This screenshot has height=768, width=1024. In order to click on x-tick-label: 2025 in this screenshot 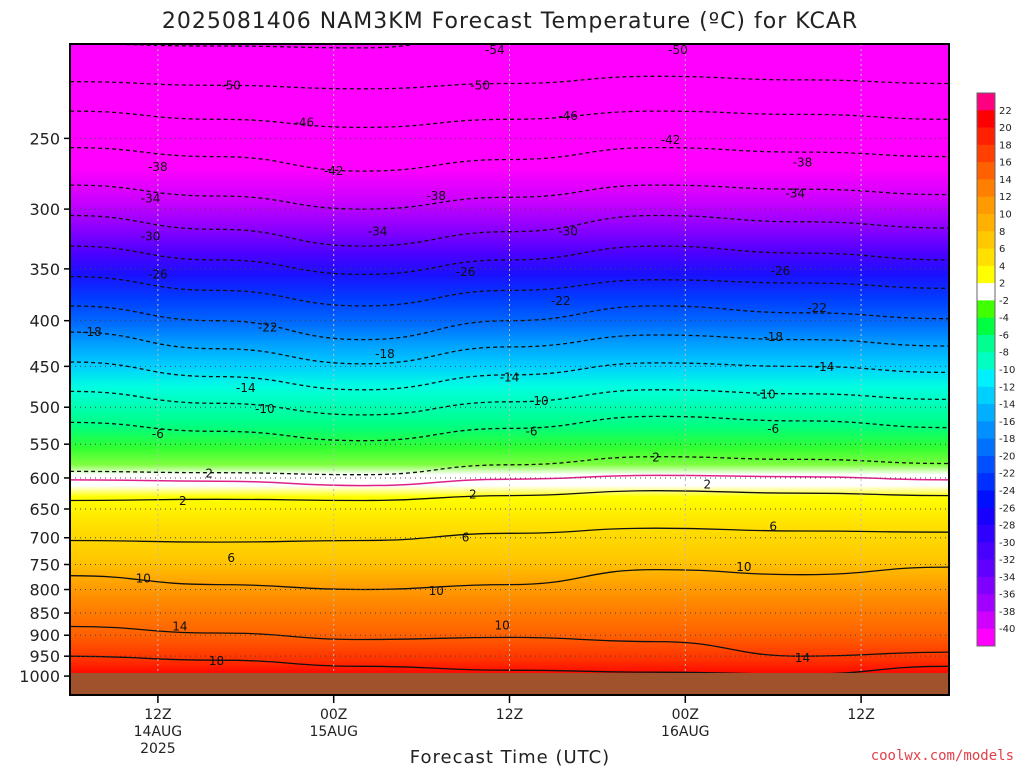, I will do `click(158, 749)`.